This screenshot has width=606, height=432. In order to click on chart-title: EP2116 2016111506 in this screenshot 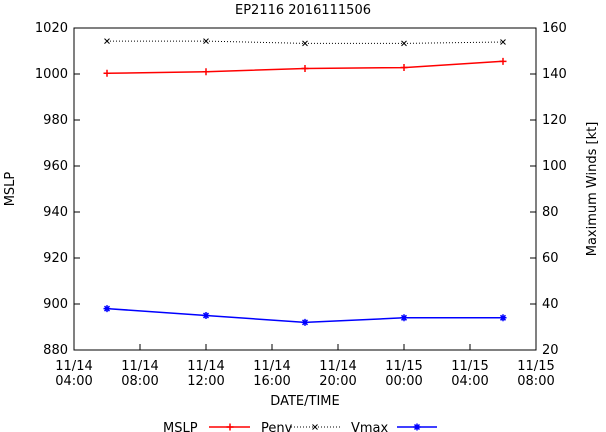, I will do `click(303, 10)`.